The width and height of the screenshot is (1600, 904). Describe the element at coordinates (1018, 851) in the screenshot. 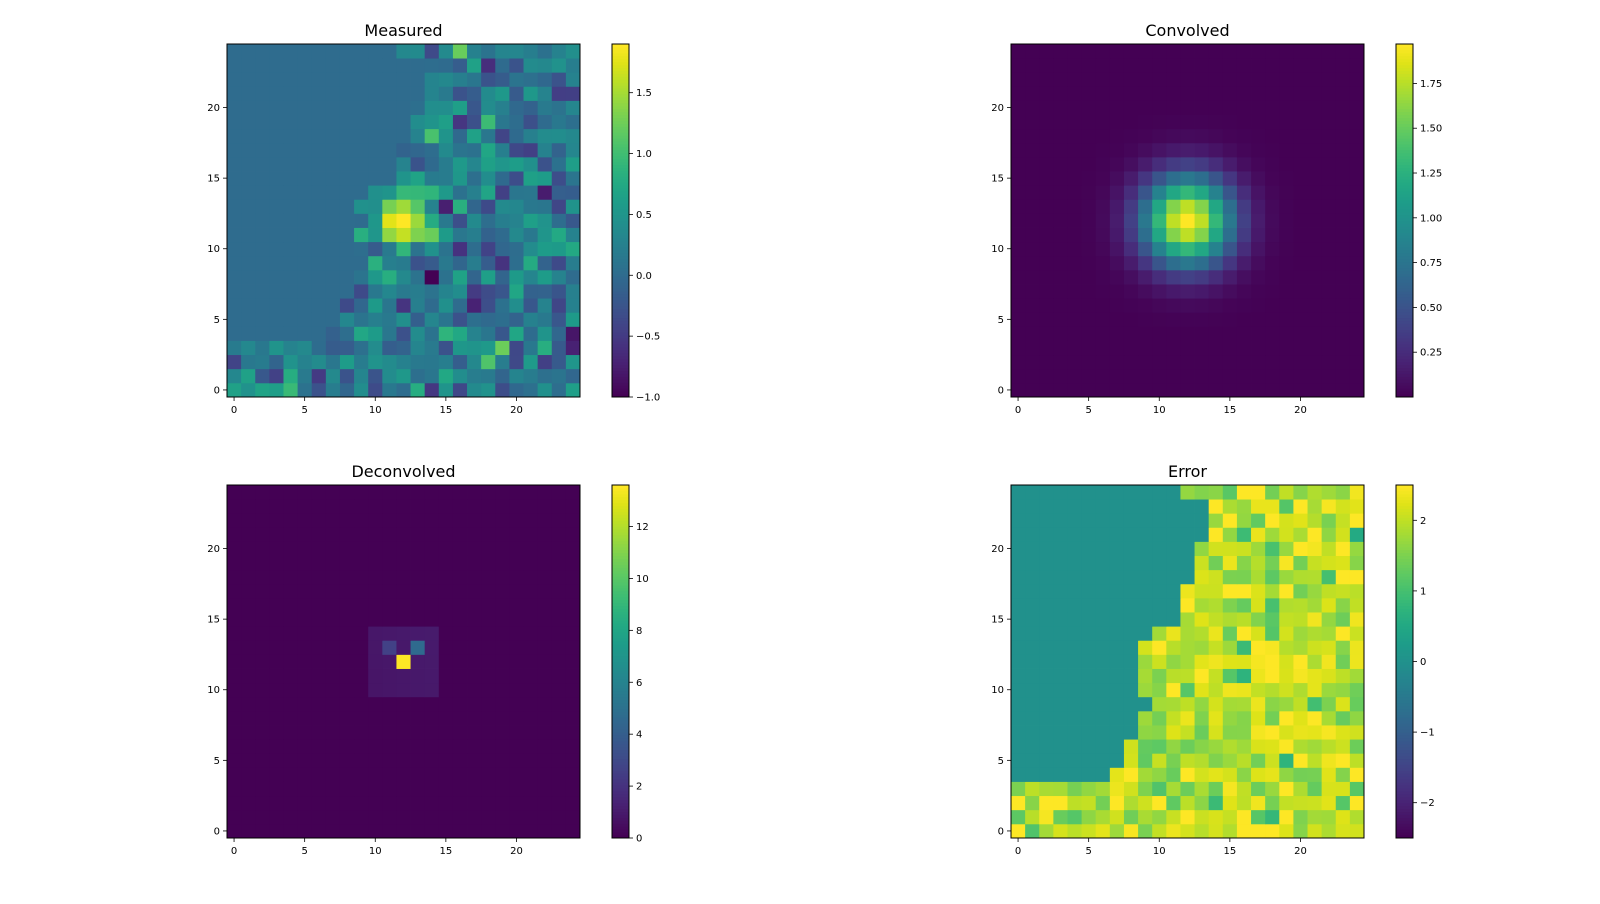

I see `x-tick-label: 0` at that location.